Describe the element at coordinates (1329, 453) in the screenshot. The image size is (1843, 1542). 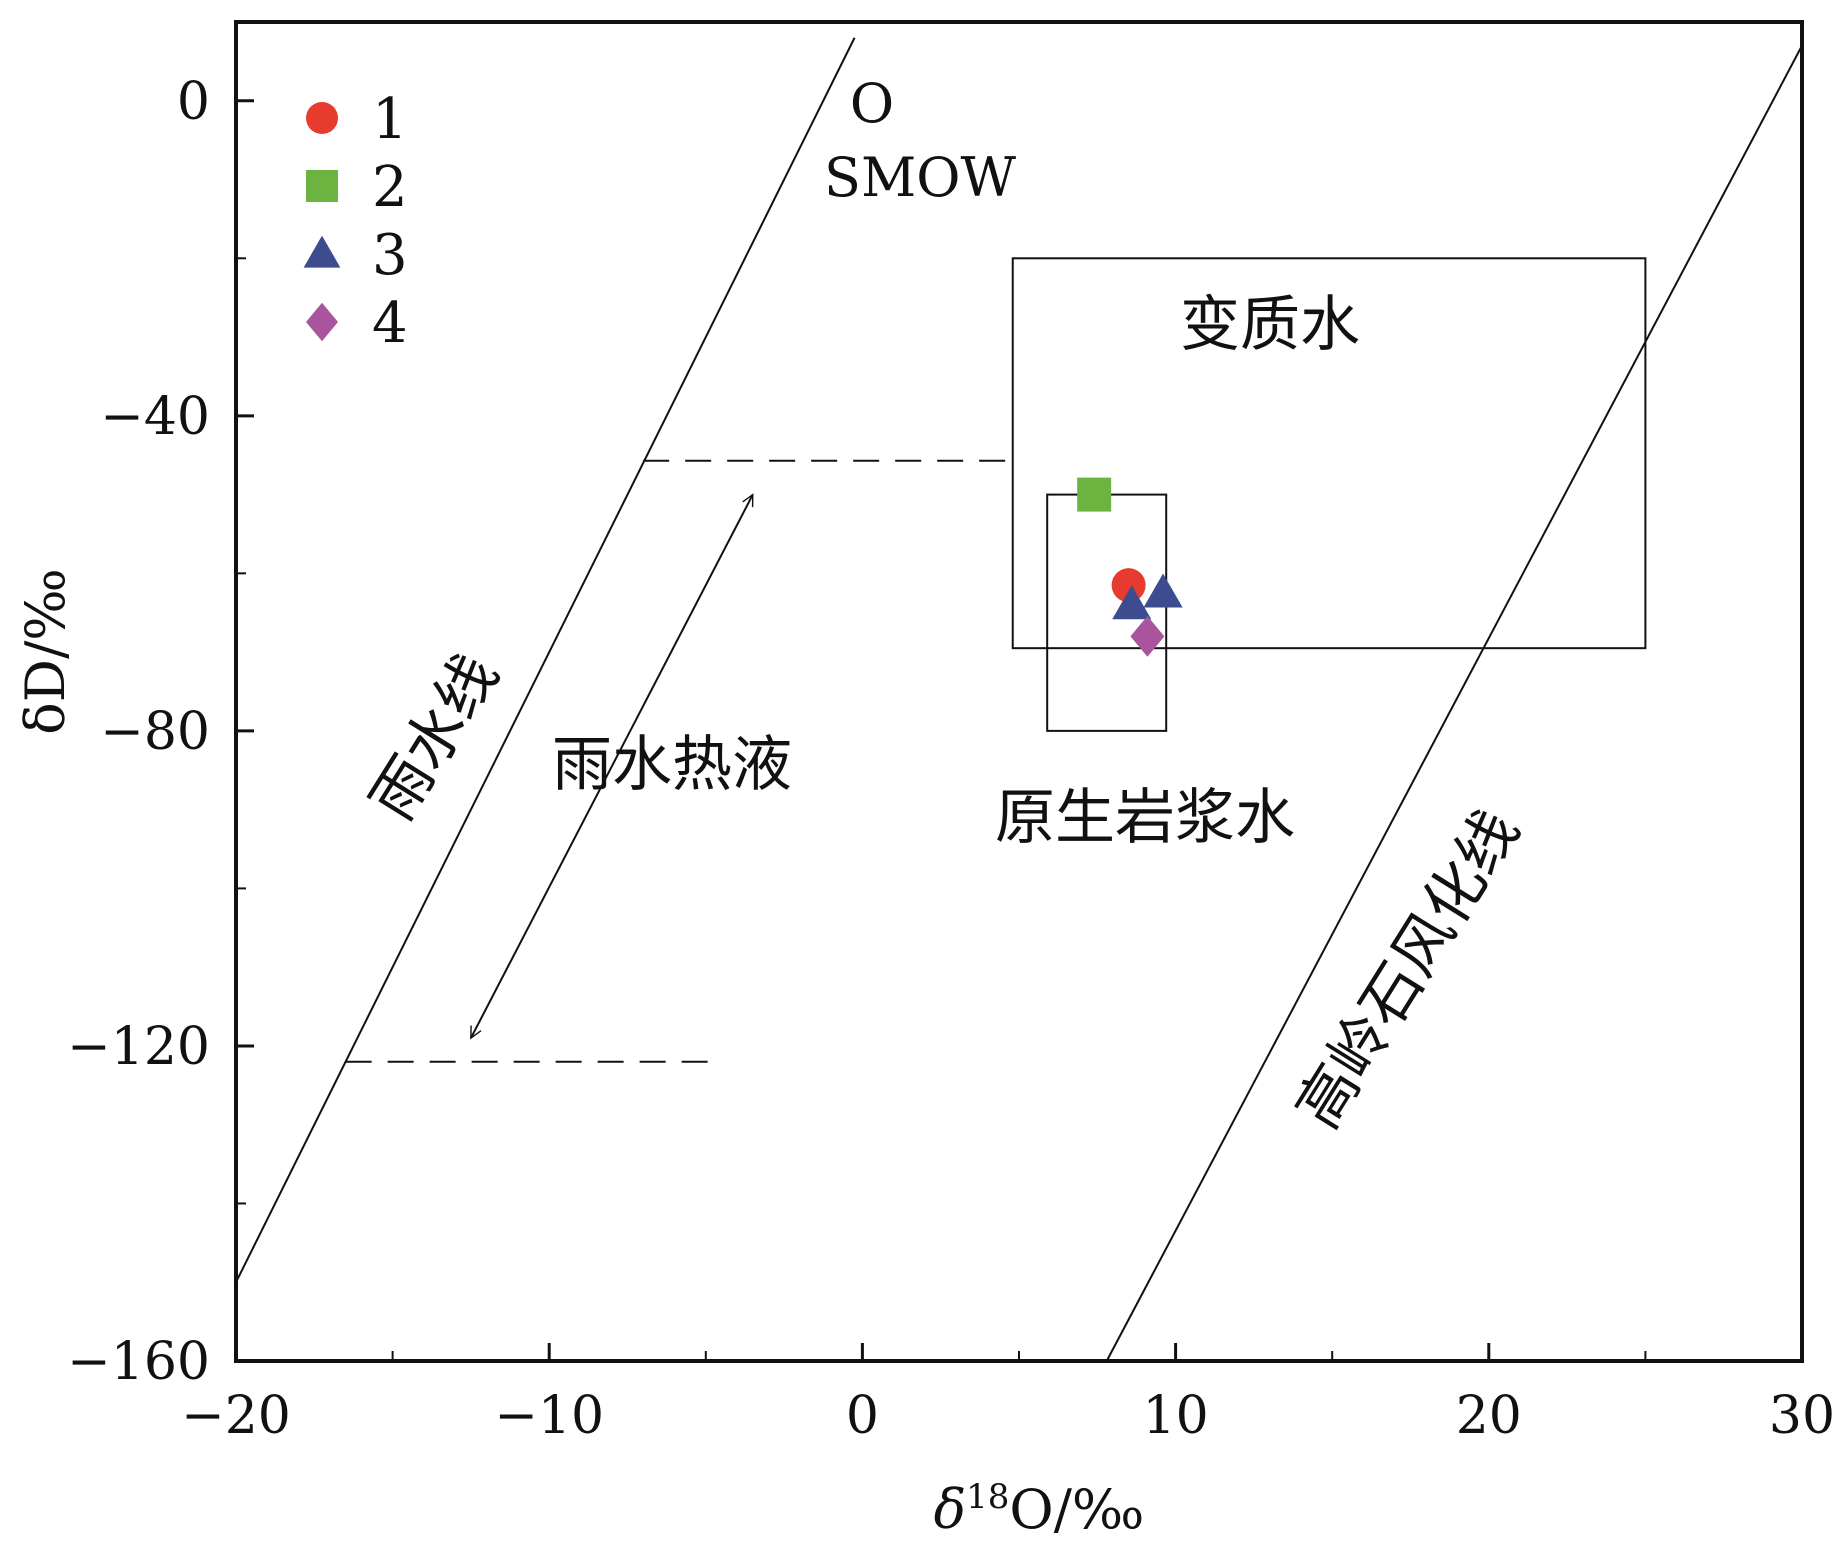
I see `metamorphic-water-box` at that location.